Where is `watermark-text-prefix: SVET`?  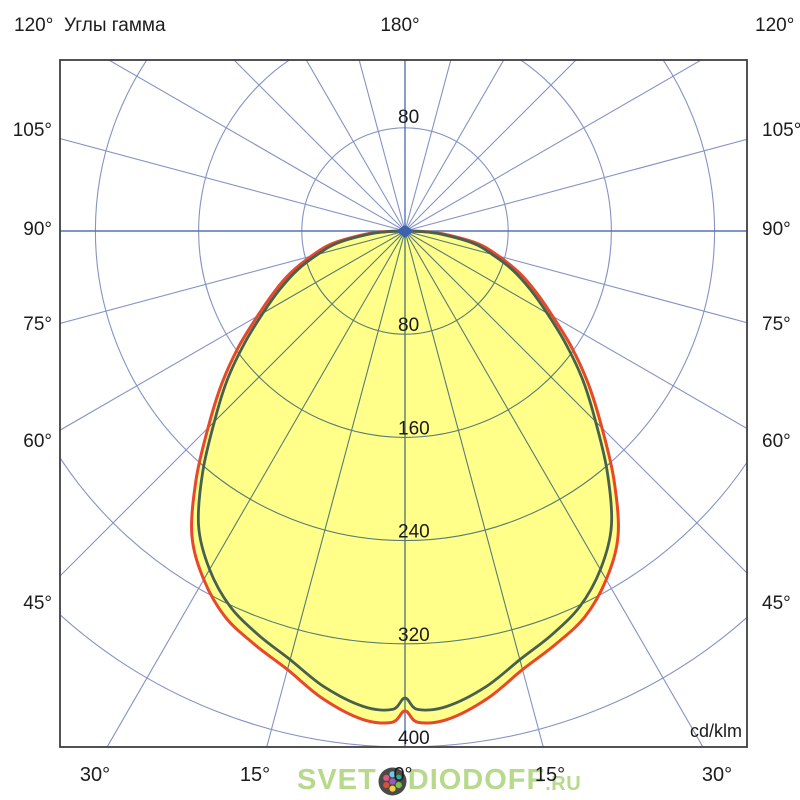 watermark-text-prefix: SVET is located at coordinates (337, 780).